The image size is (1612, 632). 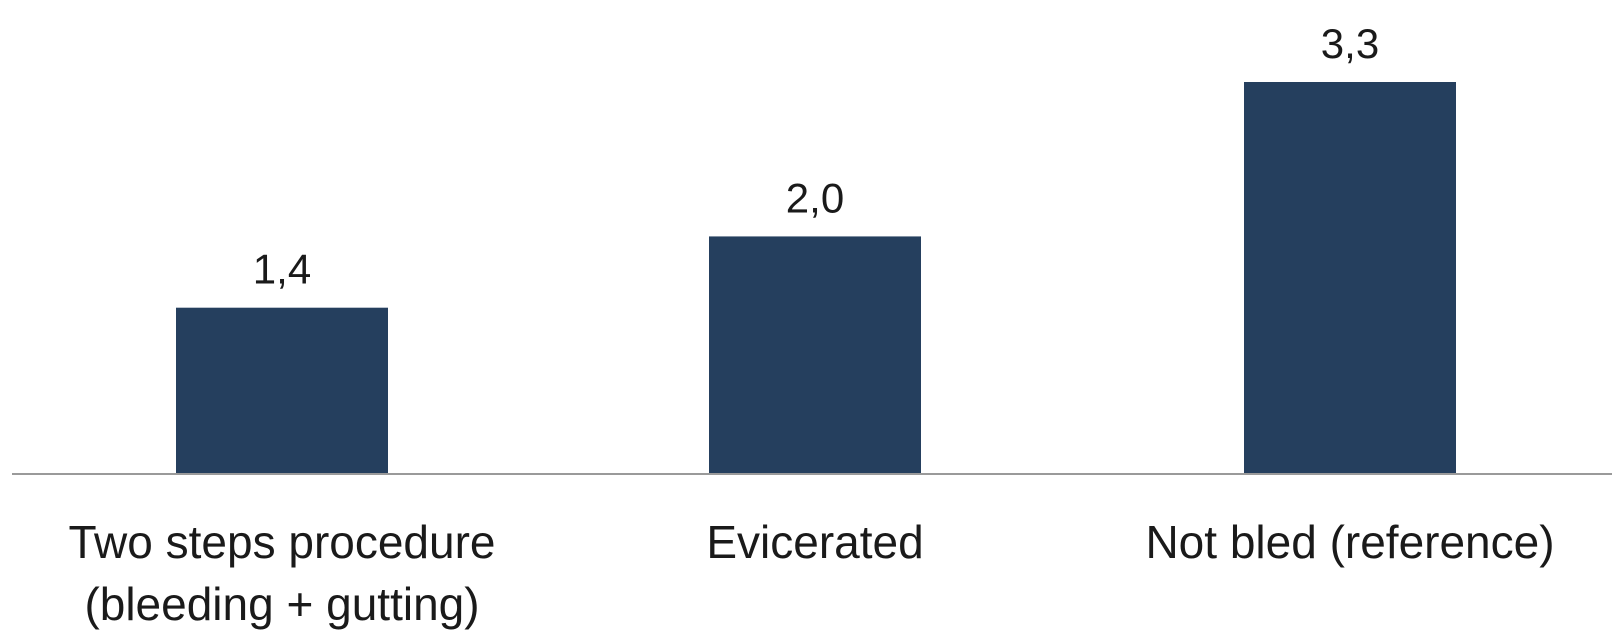 What do you see at coordinates (1349, 542) in the screenshot?
I see `category-label-3: Not bled (reference)` at bounding box center [1349, 542].